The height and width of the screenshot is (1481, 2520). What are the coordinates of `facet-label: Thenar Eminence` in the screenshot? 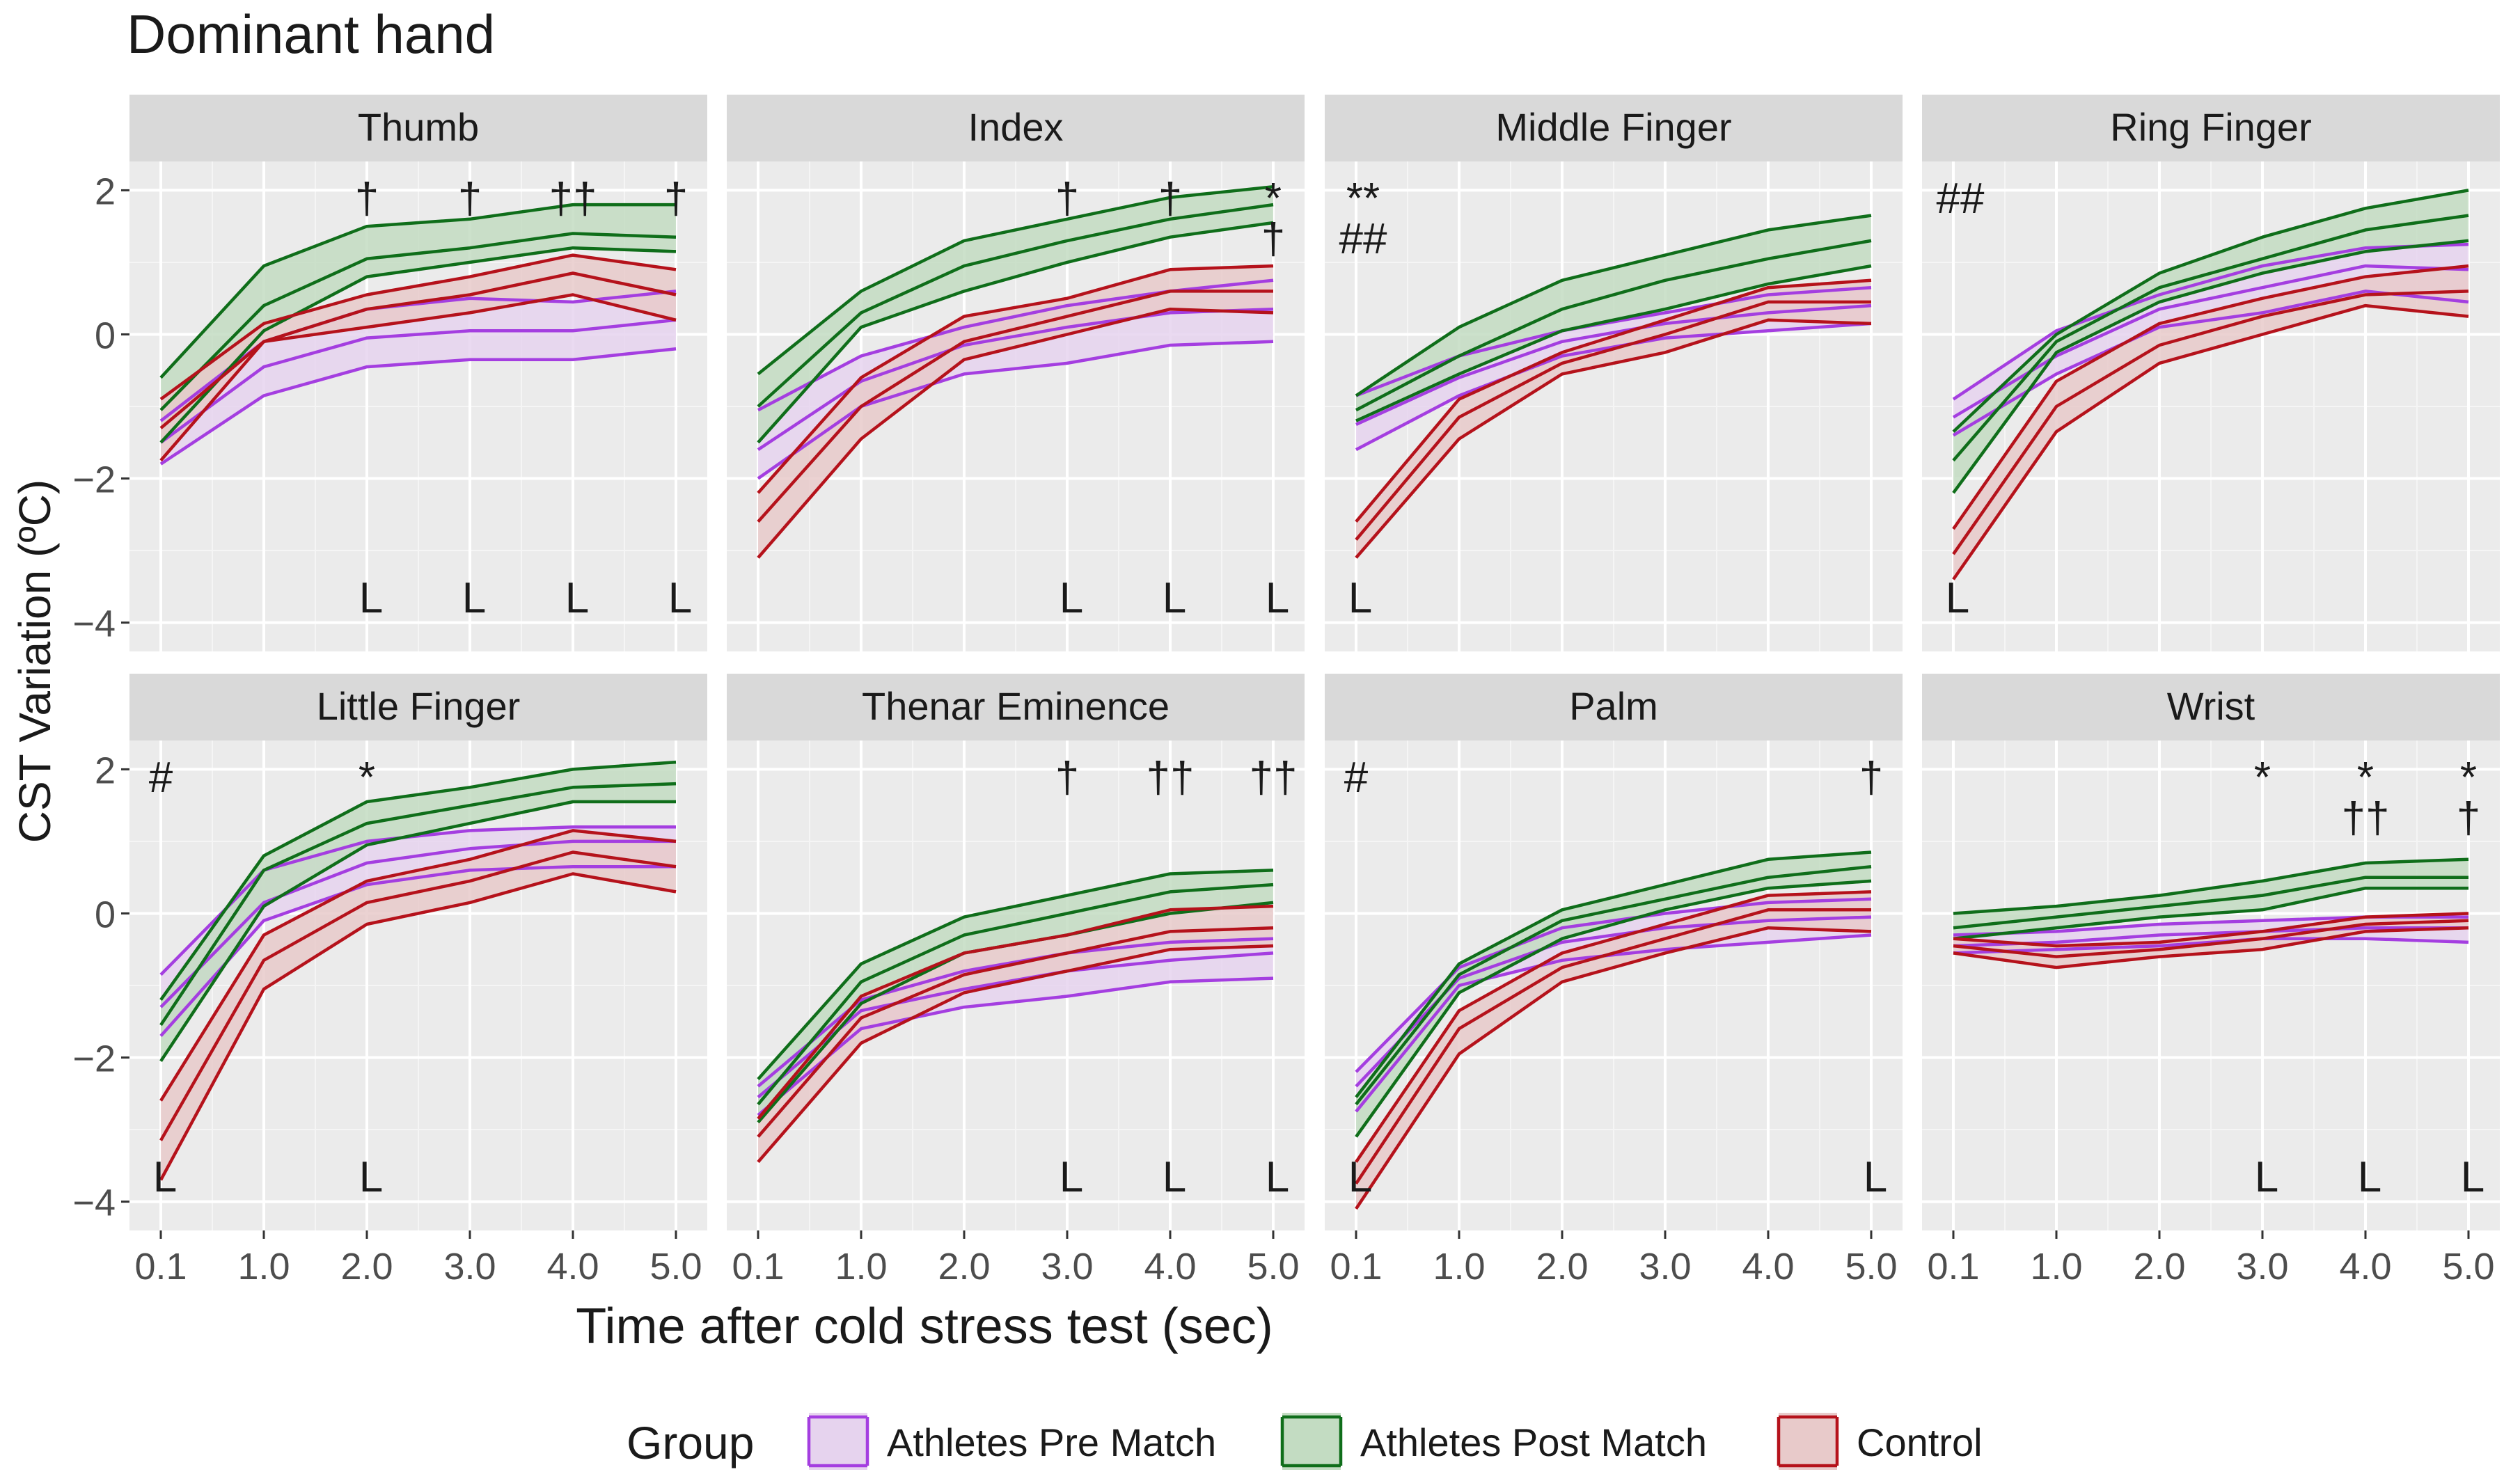 It's located at (1016, 706).